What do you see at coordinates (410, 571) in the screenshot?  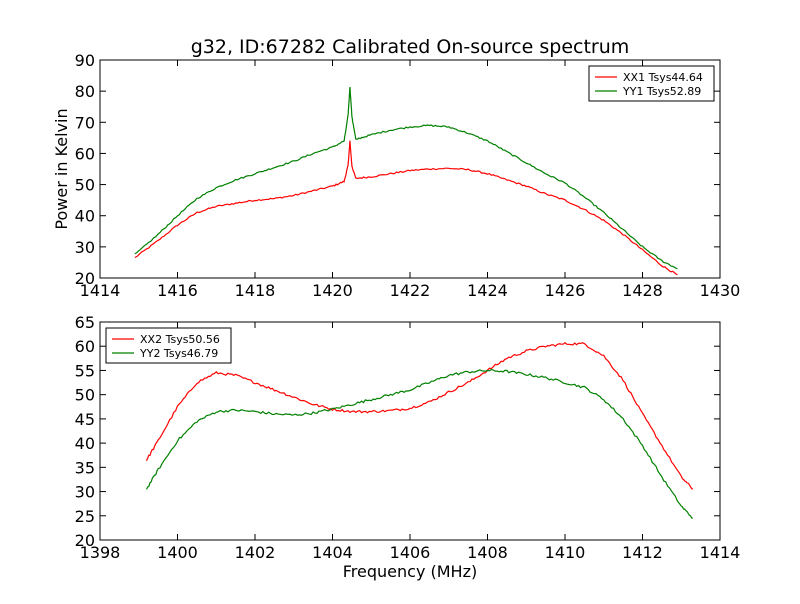 I see `bottom-panel-xlabel: Frequency (MHz)` at bounding box center [410, 571].